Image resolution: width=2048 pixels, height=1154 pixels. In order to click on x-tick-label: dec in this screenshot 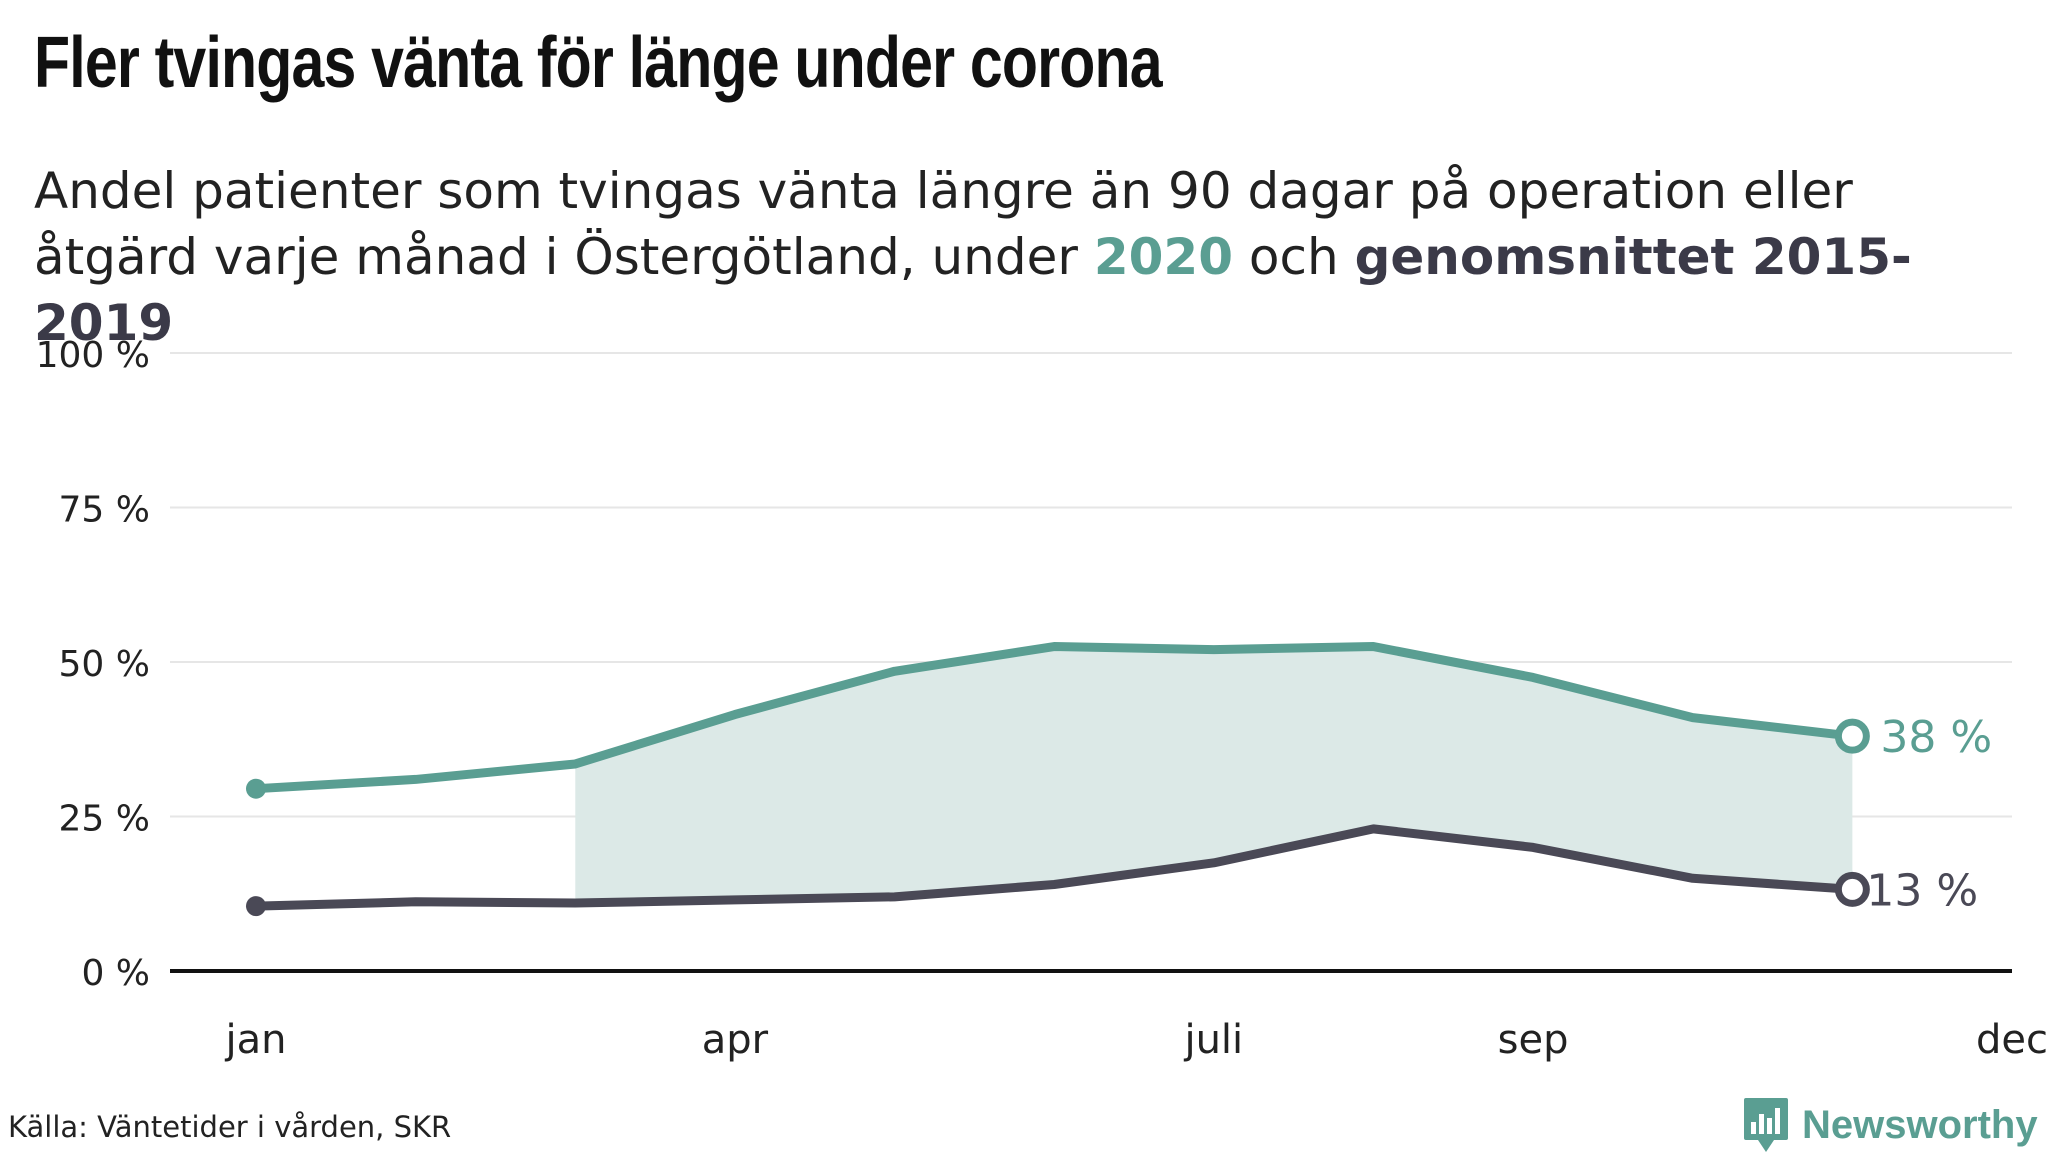, I will do `click(2012, 1040)`.